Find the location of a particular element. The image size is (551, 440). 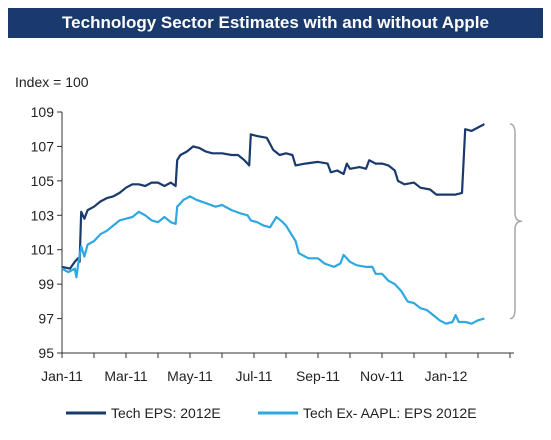

y-tick-label: 105 is located at coordinates (43, 181).